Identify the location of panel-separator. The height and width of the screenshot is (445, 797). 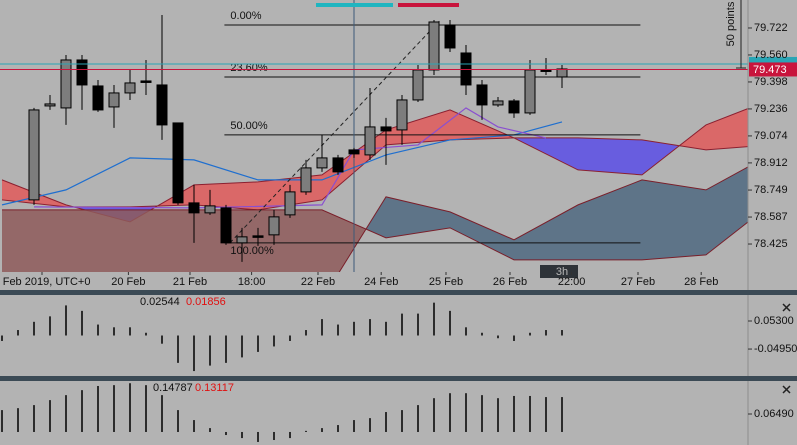
(398, 378).